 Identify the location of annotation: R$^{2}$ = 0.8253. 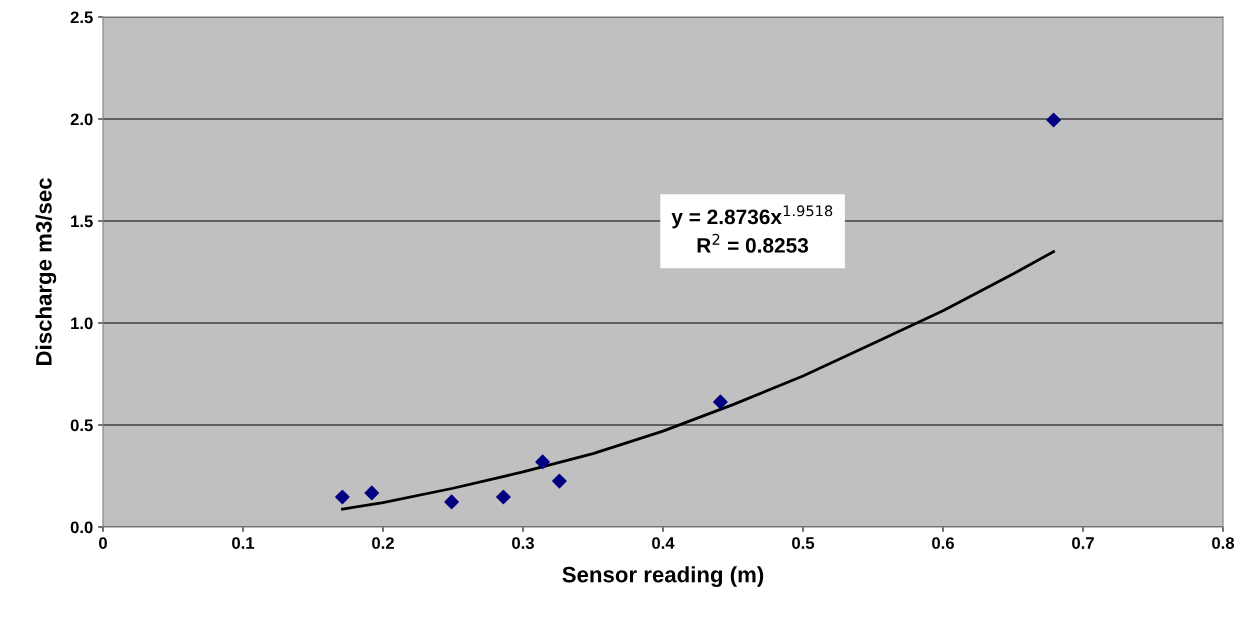
(753, 243).